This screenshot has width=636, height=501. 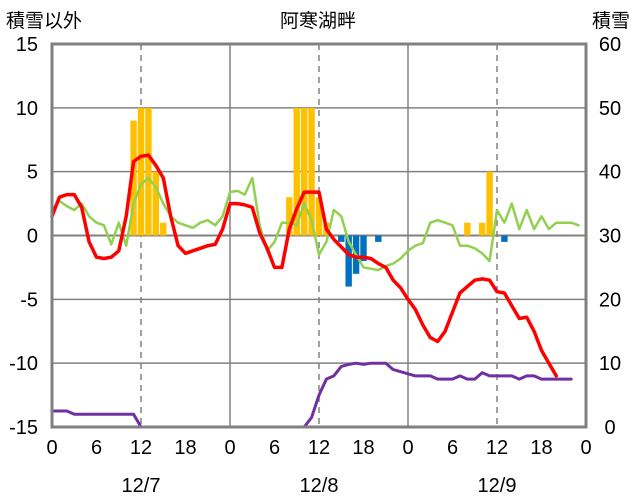 I want to click on left-tick-label: -15, so click(x=23, y=428).